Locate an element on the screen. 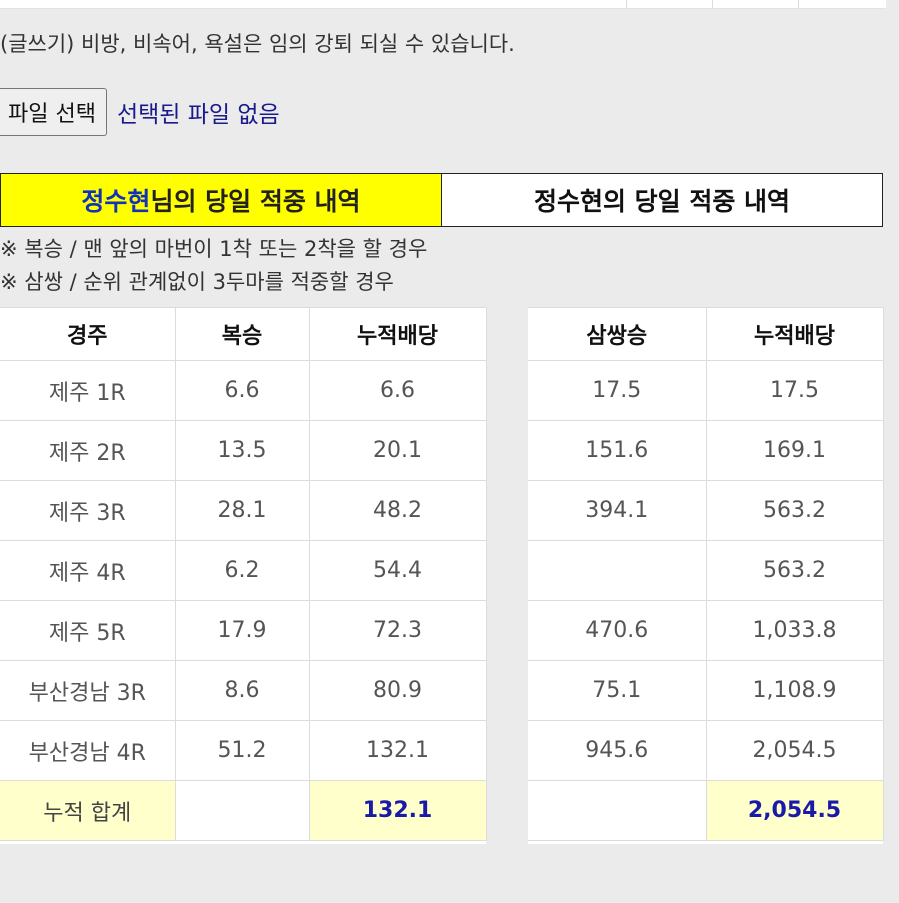 Image resolution: width=899 pixels, height=903 pixels. posting-notice: (글쓰기) 비방, 비속어, 욕설은 임의 강퇴 되실 수 있습니다. is located at coordinates (257, 44).